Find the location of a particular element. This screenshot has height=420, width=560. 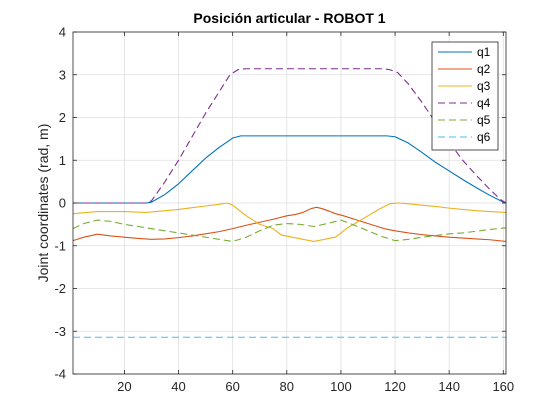

x-tick-label: 160 is located at coordinates (503, 386).